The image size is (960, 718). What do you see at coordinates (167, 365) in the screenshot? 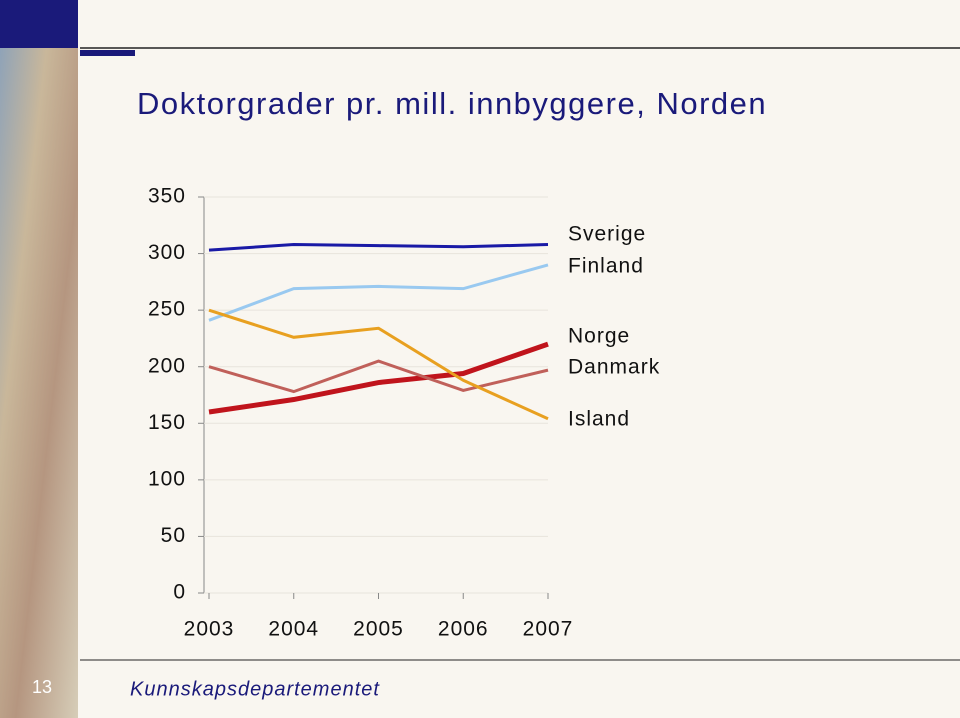
I see `y-tick-label: 200` at bounding box center [167, 365].